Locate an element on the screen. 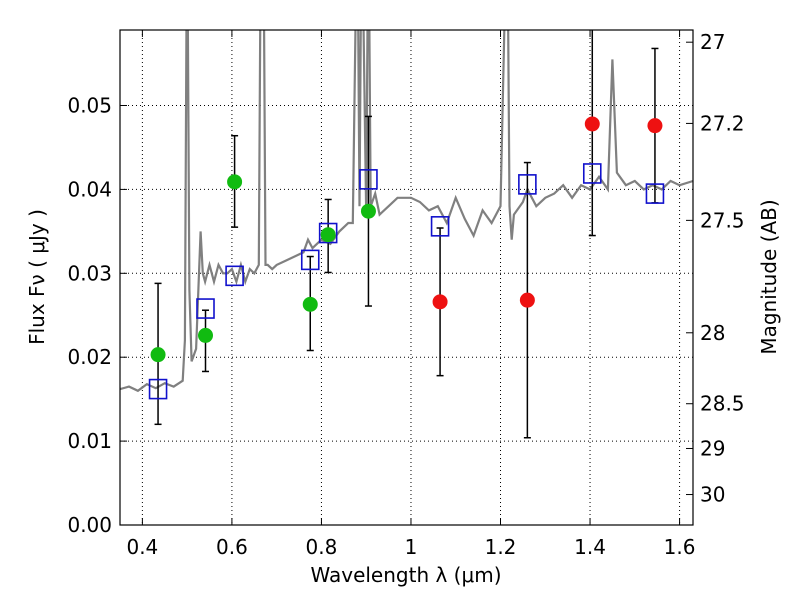  y-tick-label: 0.02 is located at coordinates (89, 357).